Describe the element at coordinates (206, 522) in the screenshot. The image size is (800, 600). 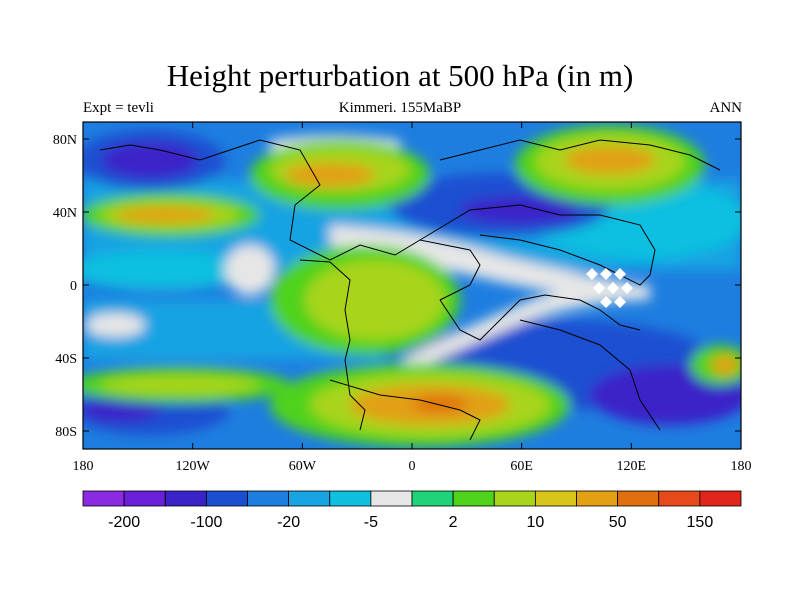
I see `colorbar-label: -100` at that location.